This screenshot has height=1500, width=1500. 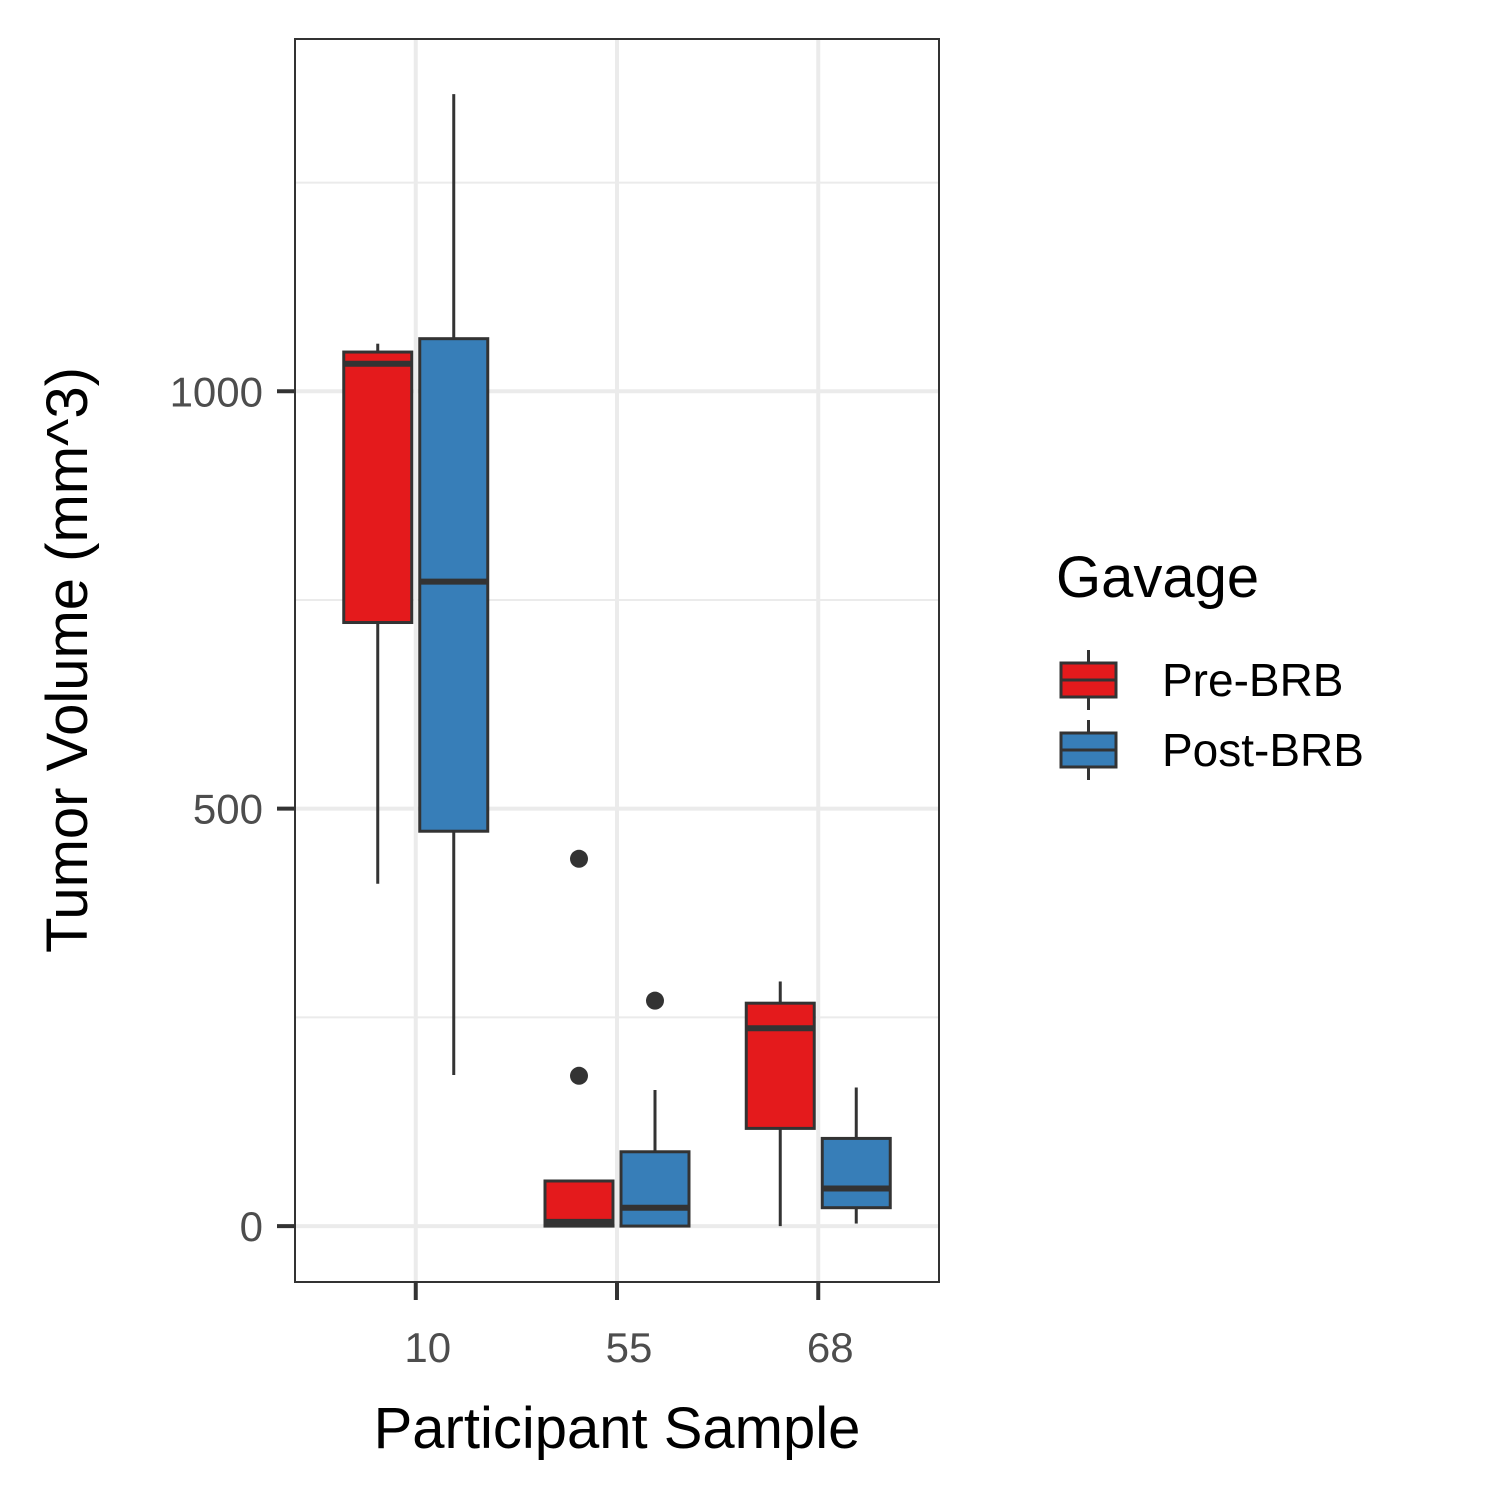 I want to click on y-axis: 0 500 1000, so click(x=232, y=809).